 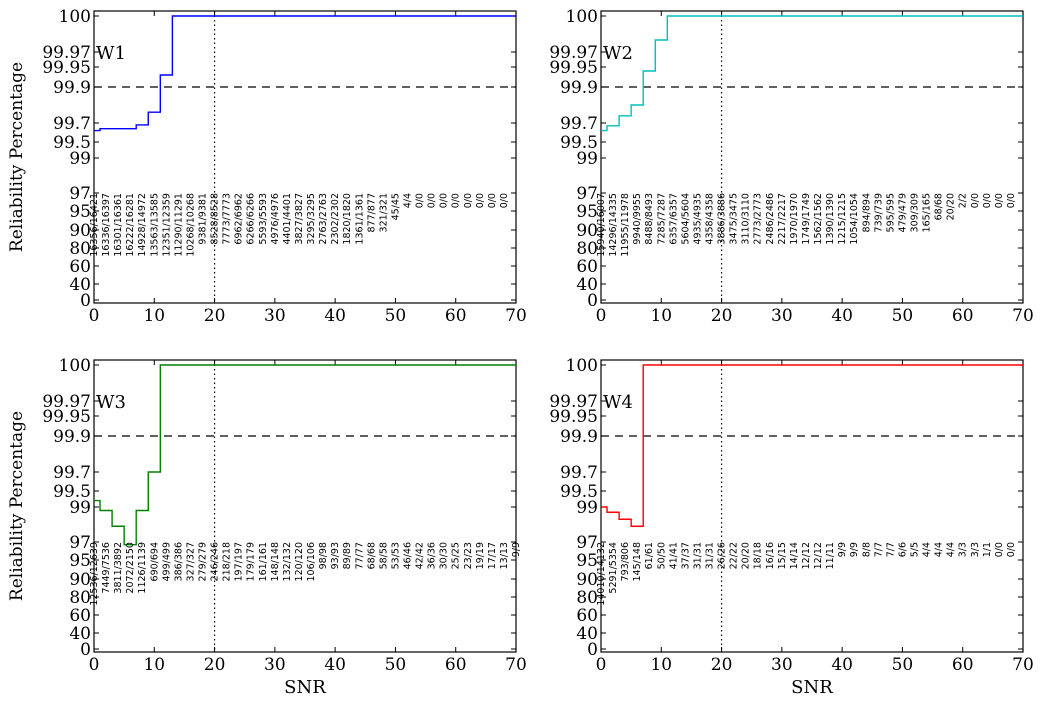 I want to click on count-label: 161/161, so click(x=263, y=561).